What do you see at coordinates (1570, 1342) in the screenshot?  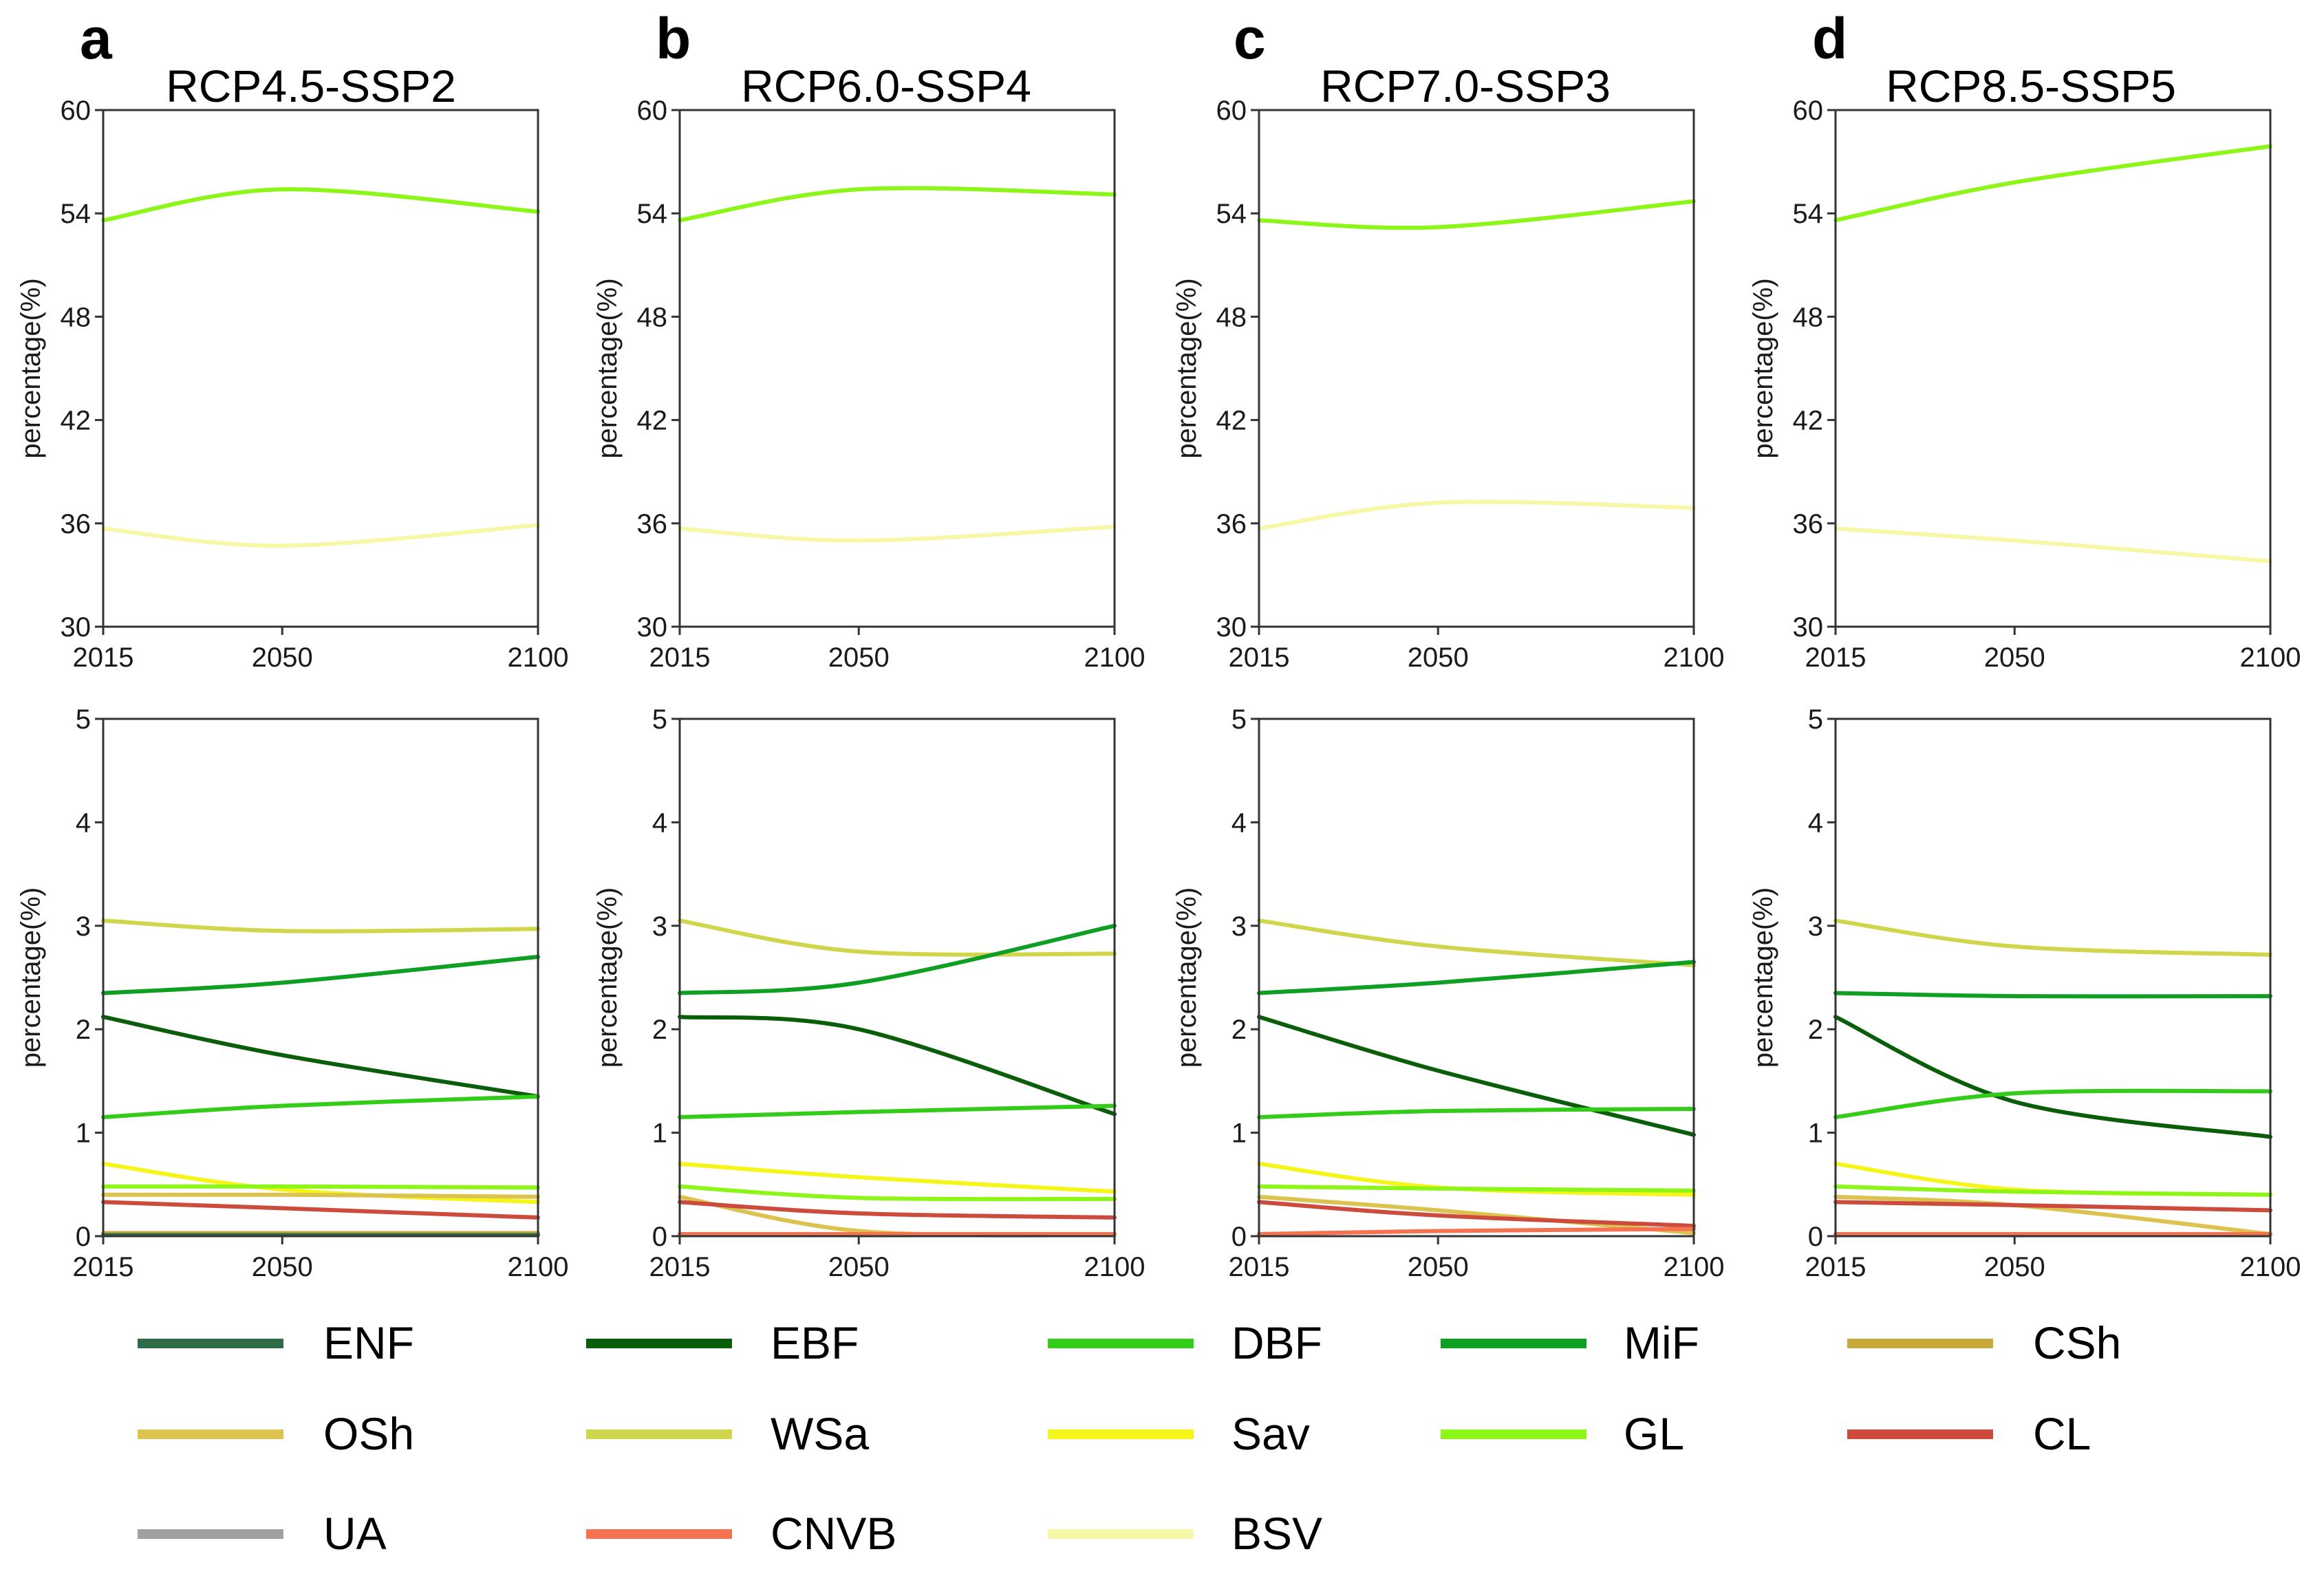 I see `legend-item-mif: MiF` at bounding box center [1570, 1342].